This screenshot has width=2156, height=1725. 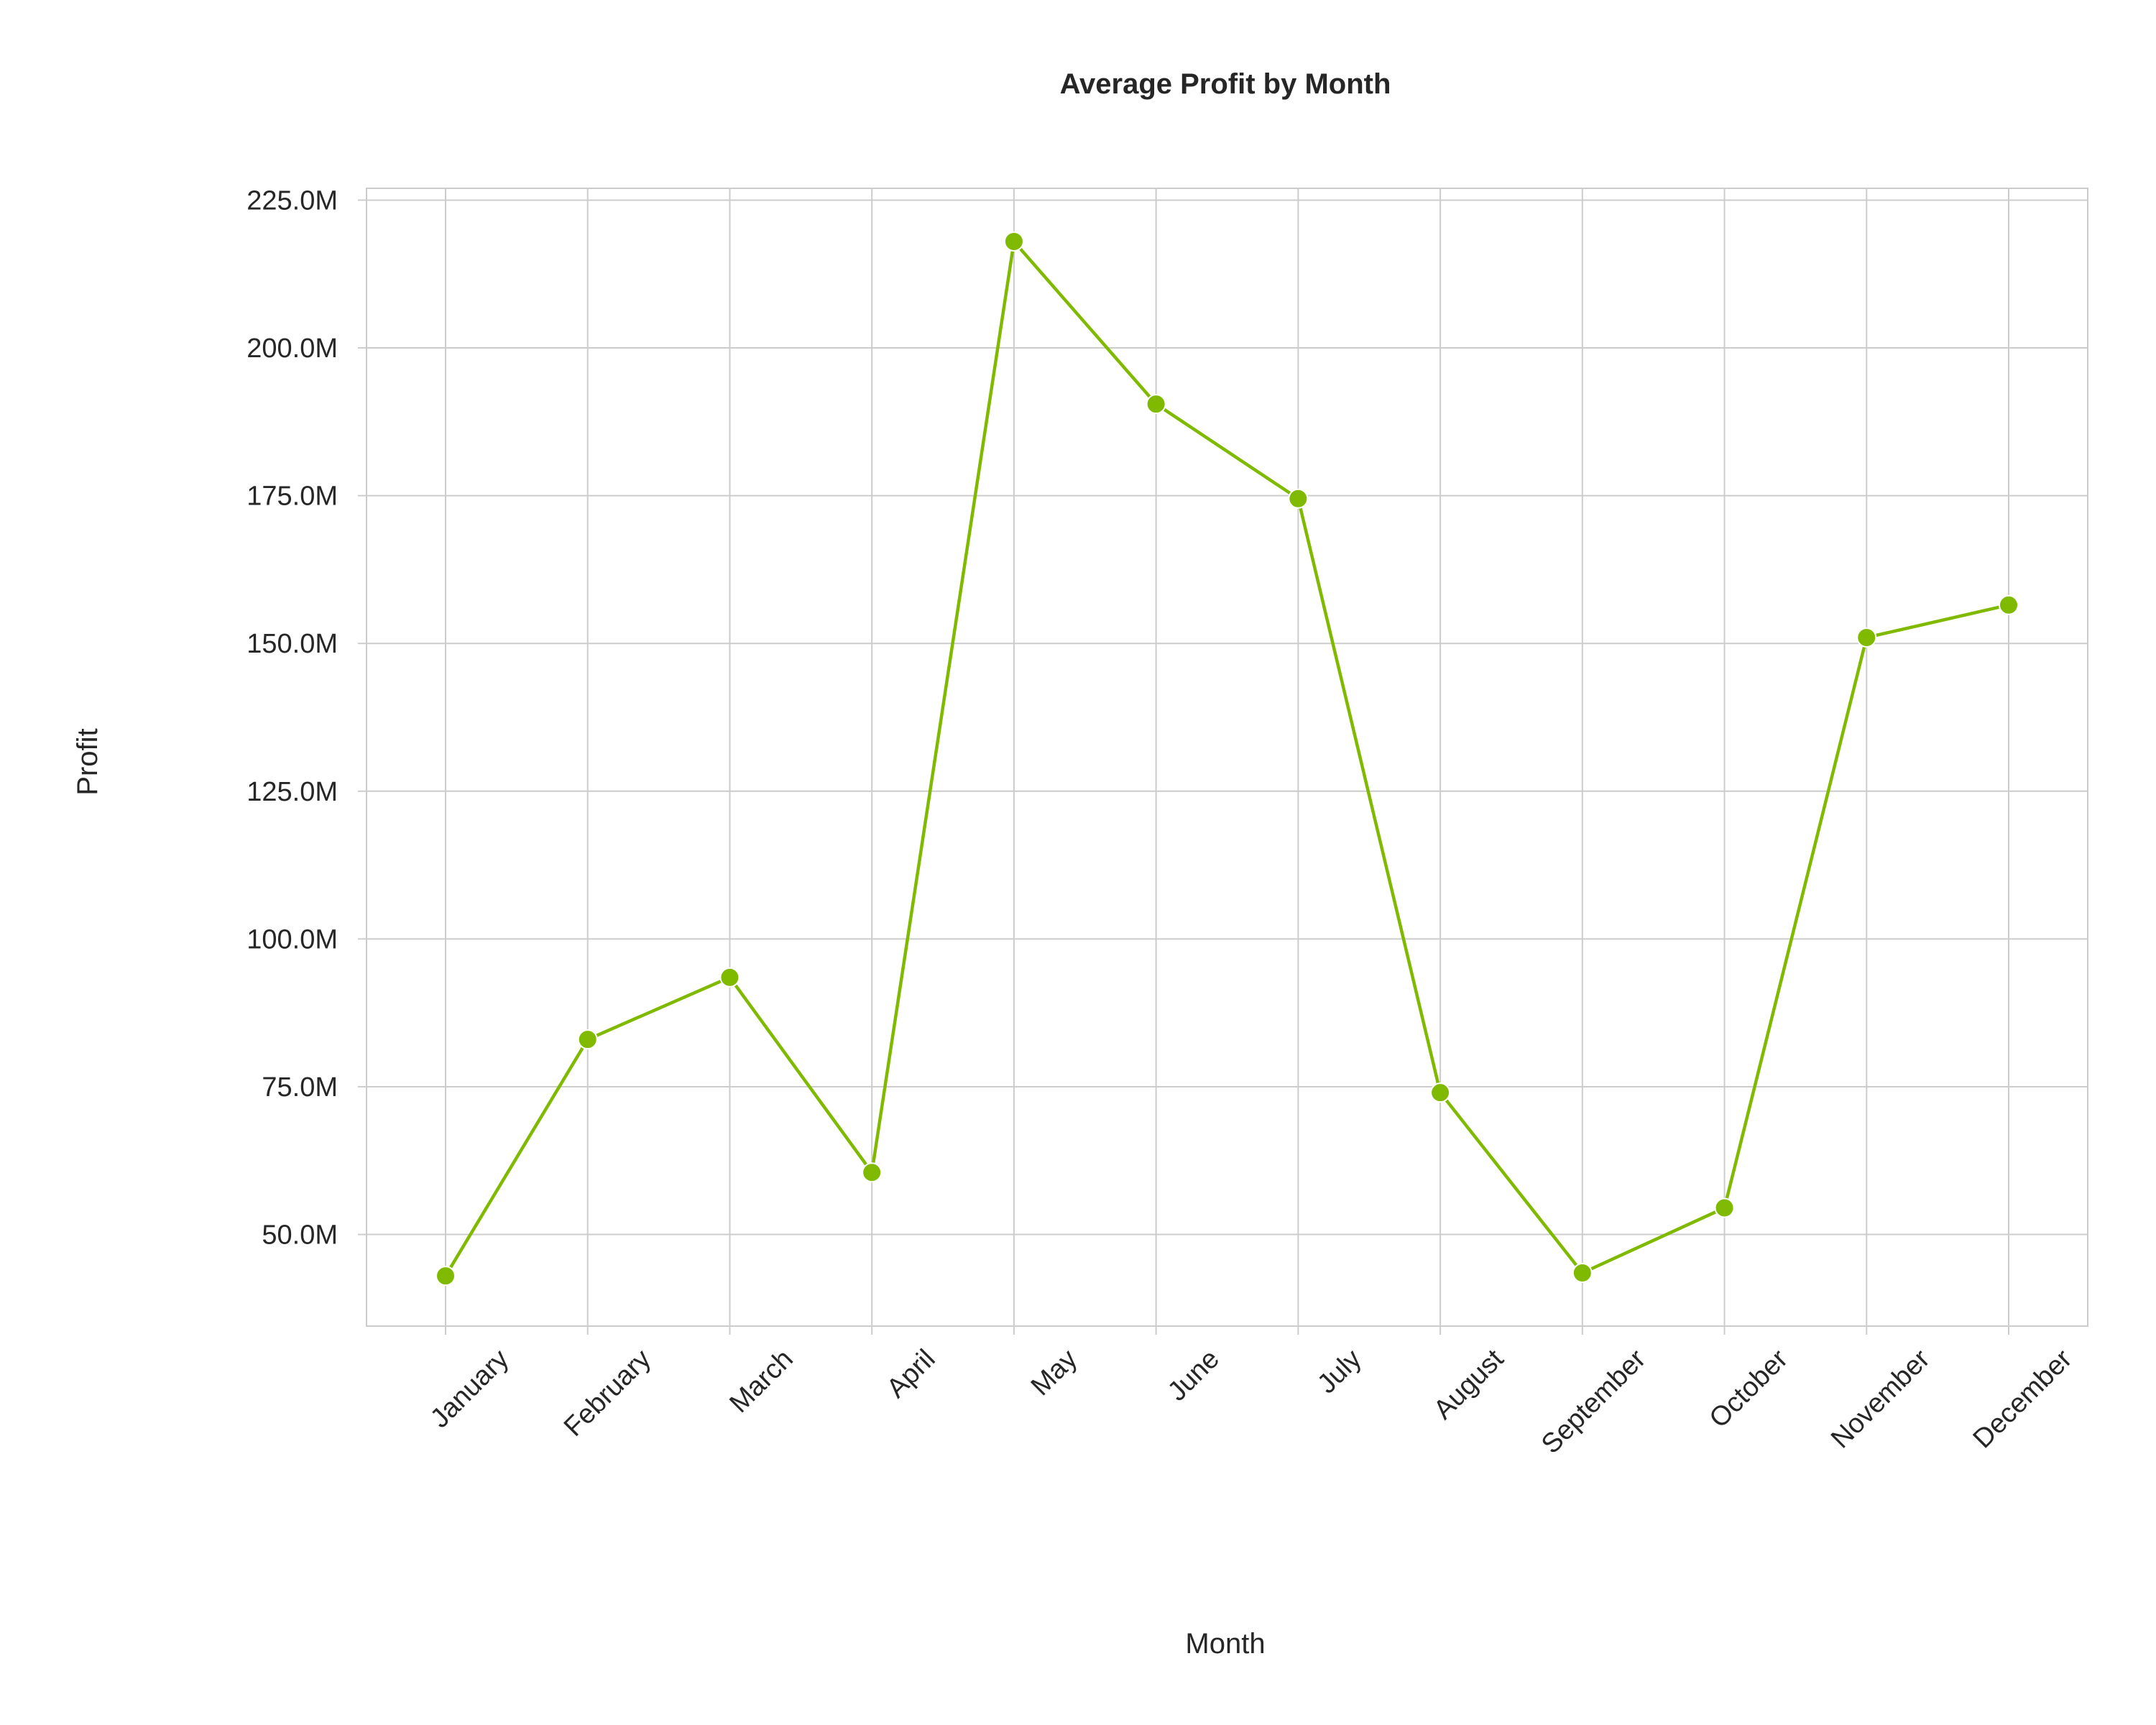 I want to click on y-tick-label: 125.0M, so click(x=292, y=792).